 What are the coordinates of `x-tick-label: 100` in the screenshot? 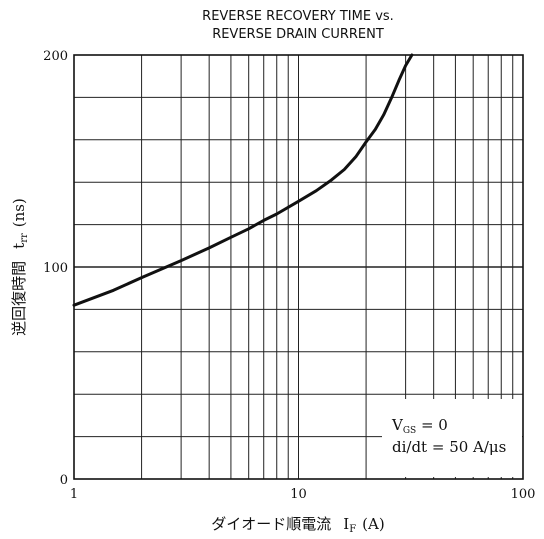 It's located at (523, 494).